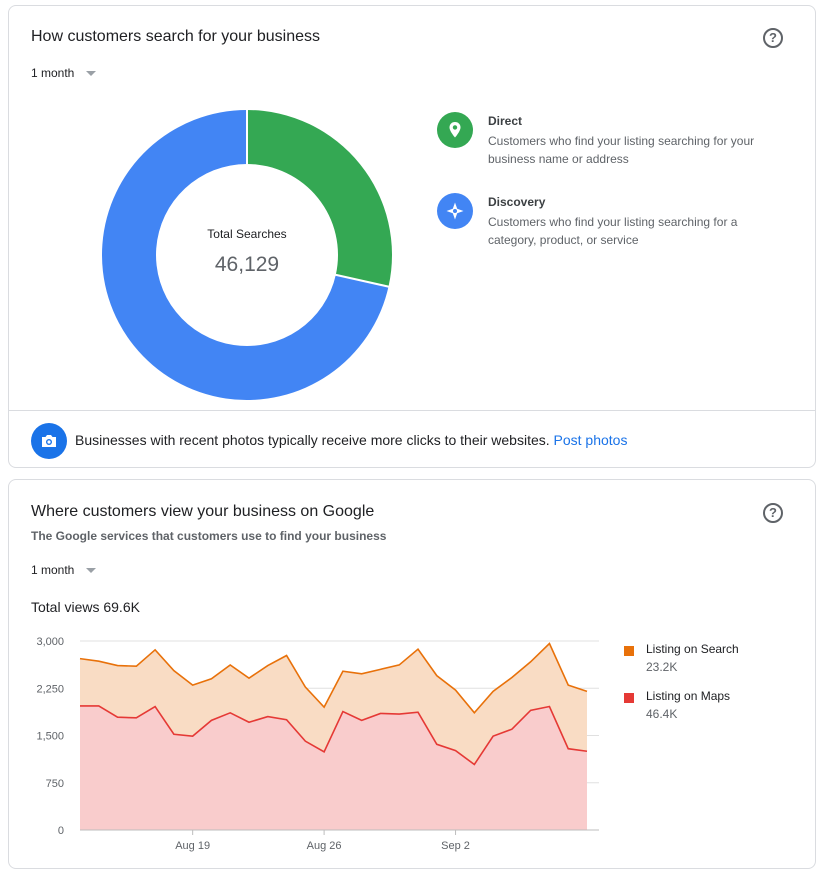 The height and width of the screenshot is (876, 824). Describe the element at coordinates (85, 607) in the screenshot. I see `total-views: Total views 69.6K` at that location.